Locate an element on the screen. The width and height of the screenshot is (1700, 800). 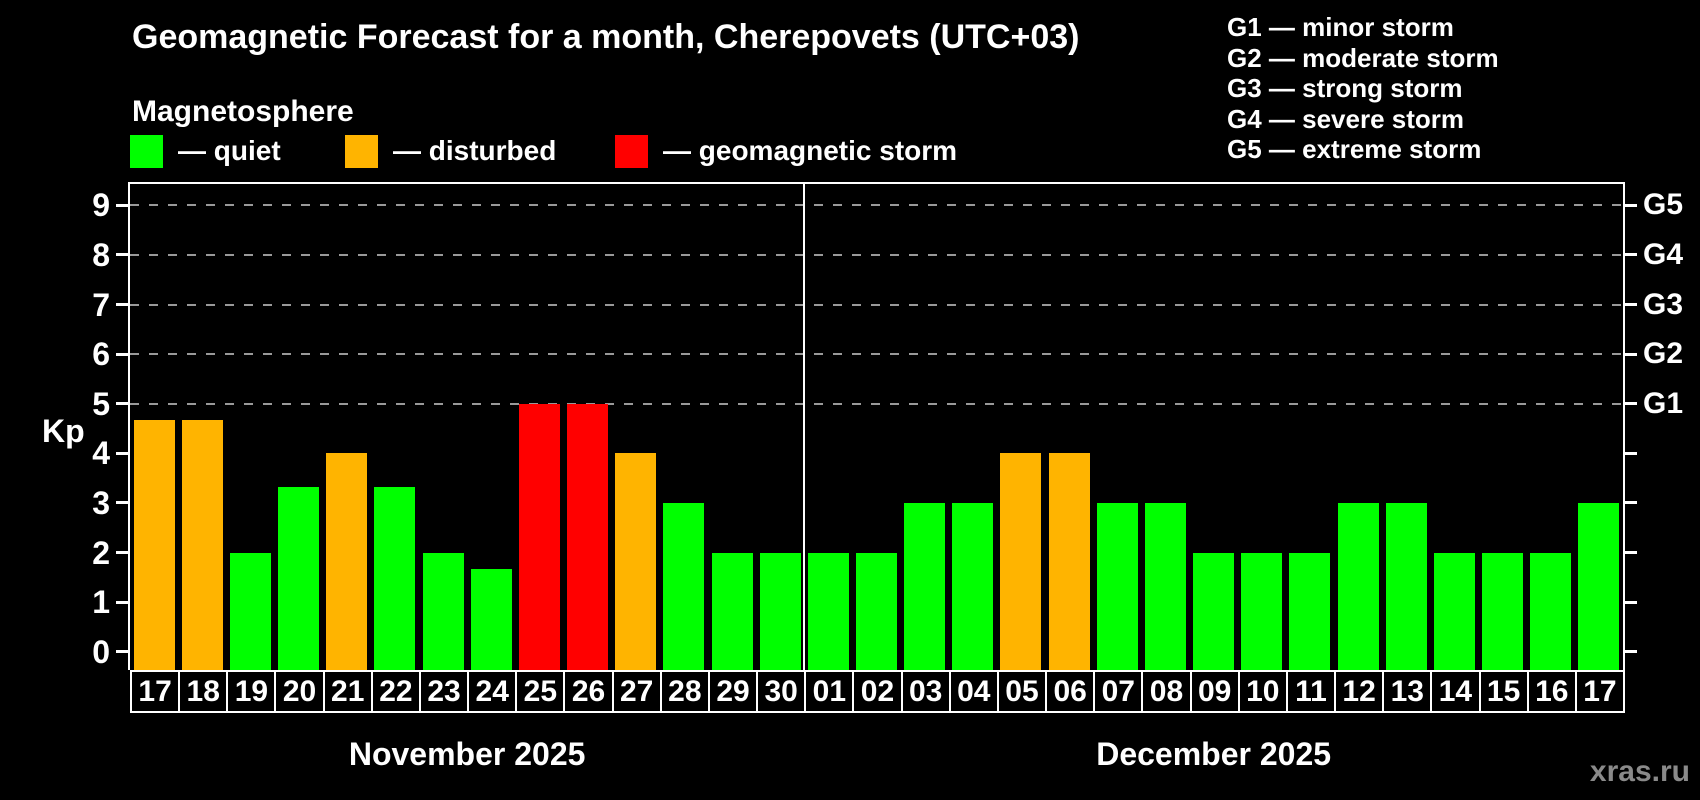
date-cell: 06 is located at coordinates (1070, 691).